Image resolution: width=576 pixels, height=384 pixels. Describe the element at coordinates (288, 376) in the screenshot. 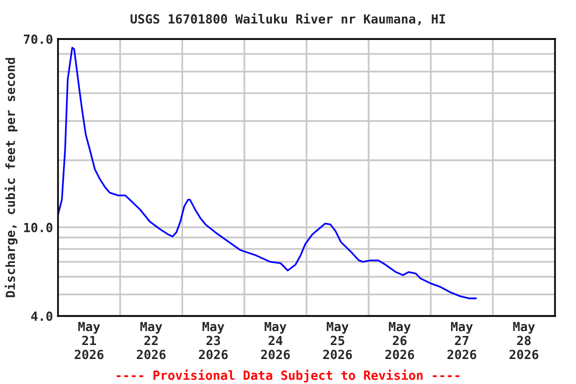

I see `text: ---- Provisional Data Subject to Revision ----` at that location.